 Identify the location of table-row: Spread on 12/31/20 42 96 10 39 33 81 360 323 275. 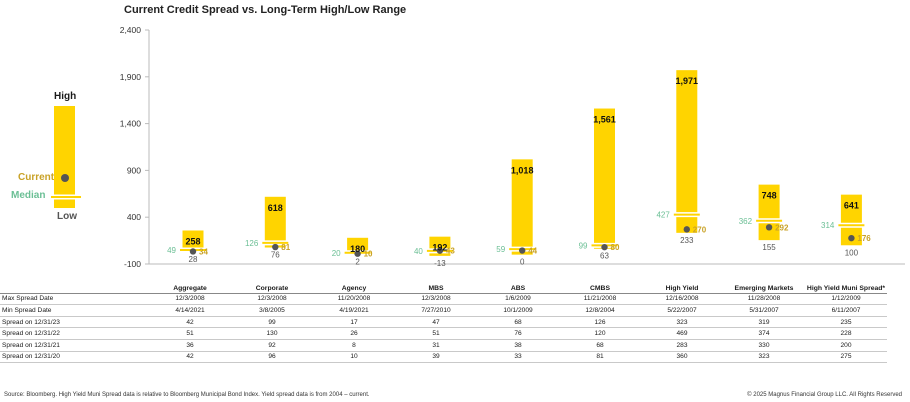
(443, 357).